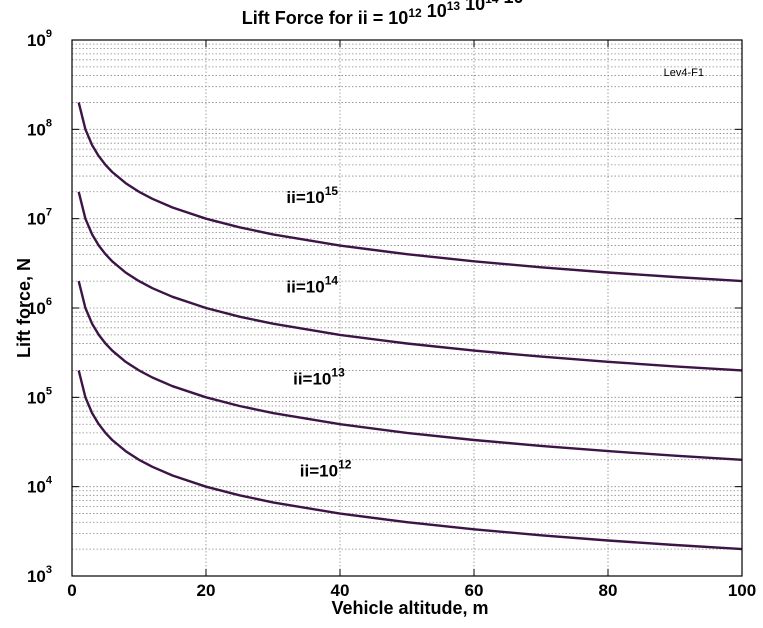  Describe the element at coordinates (71, 590) in the screenshot. I see `x-tick-label: 0` at that location.